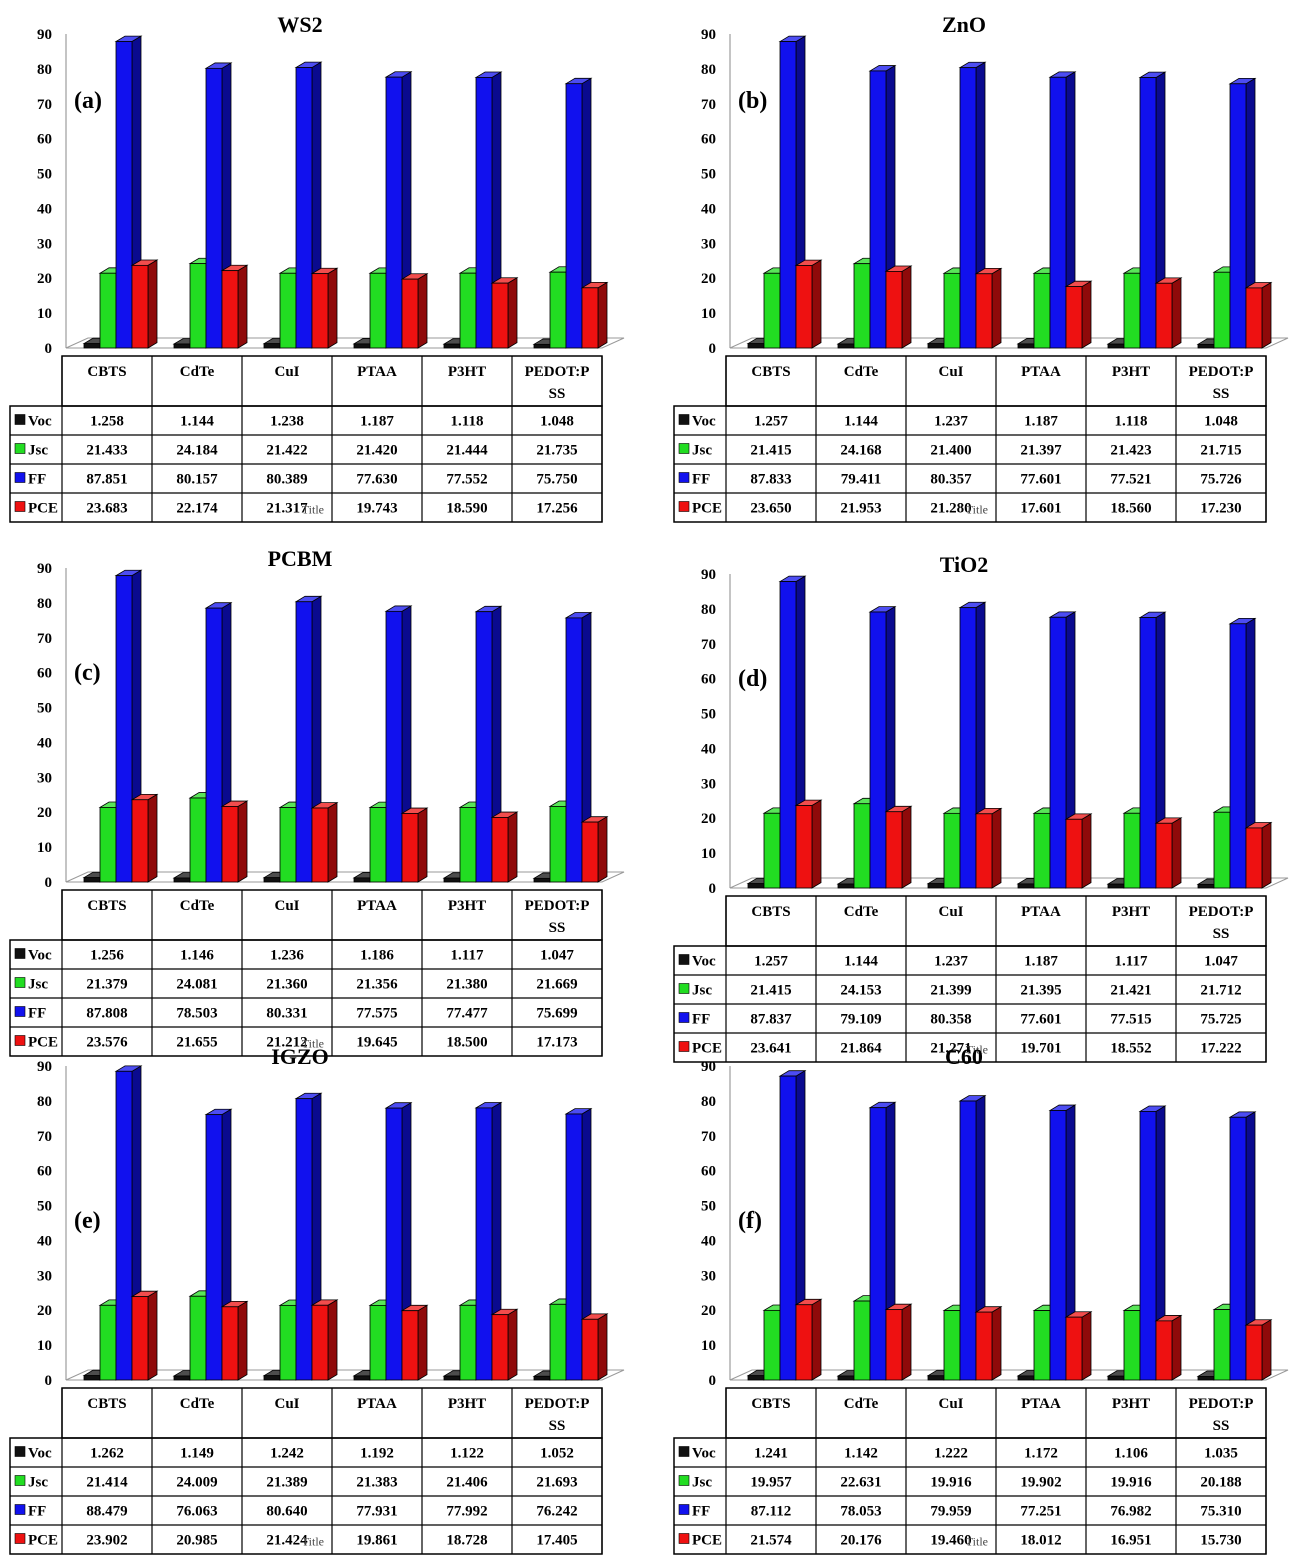 Image resolution: width=1296 pixels, height=1564 pixels. Describe the element at coordinates (466, 480) in the screenshot. I see `data-value: 77.552` at that location.